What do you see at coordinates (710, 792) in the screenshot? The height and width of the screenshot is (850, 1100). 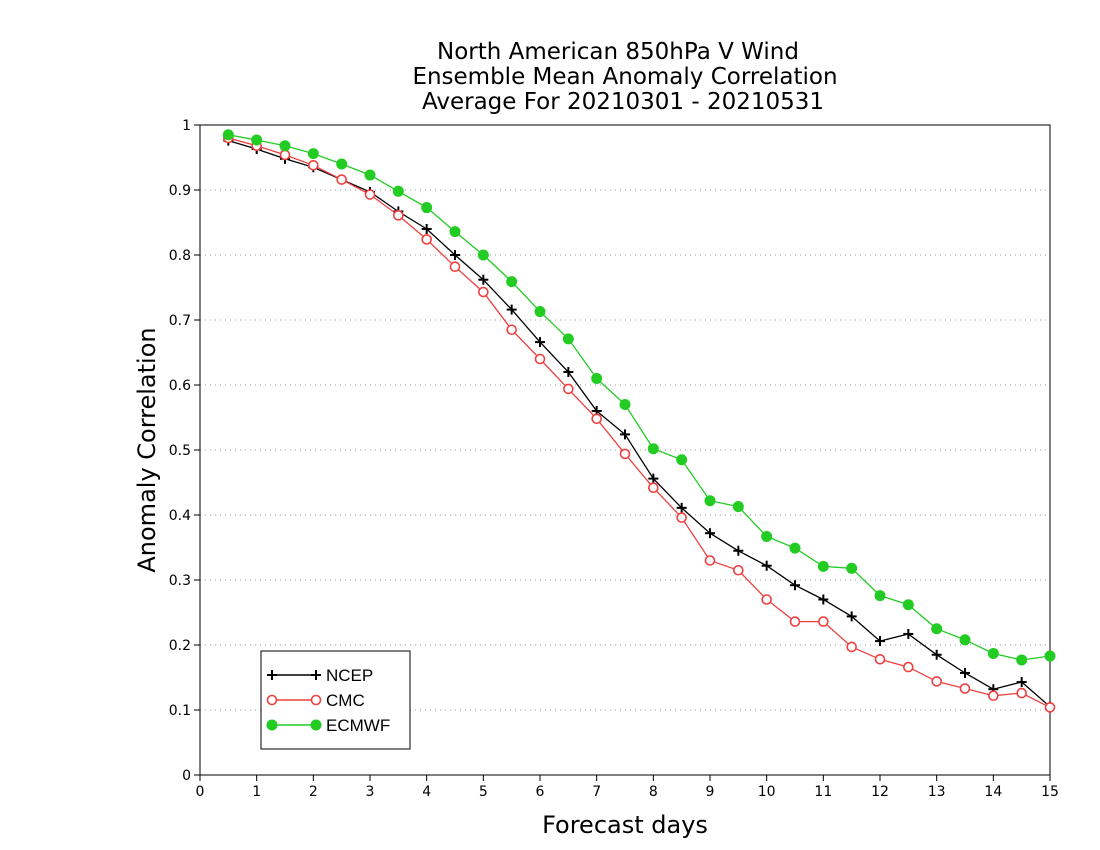 I see `x-tick-label: 9` at bounding box center [710, 792].